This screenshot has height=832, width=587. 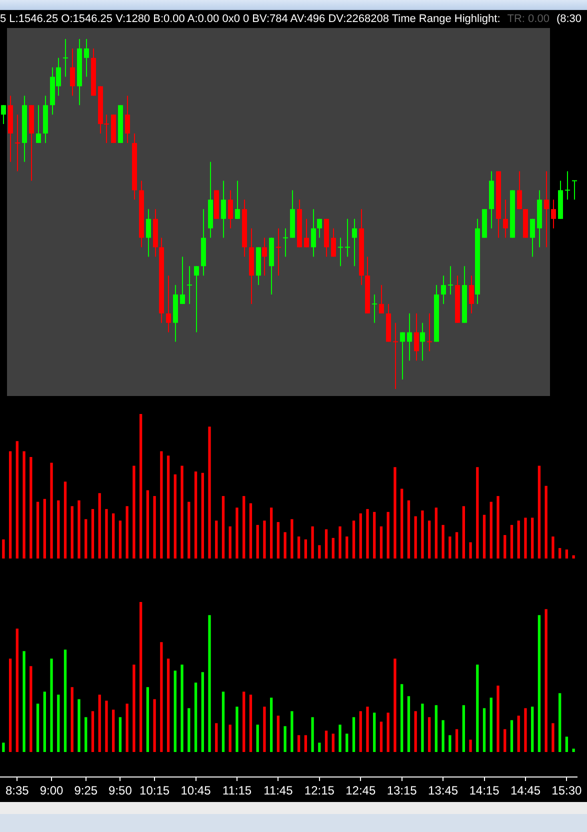 I want to click on x-tick-label: 12:15, so click(x=319, y=791).